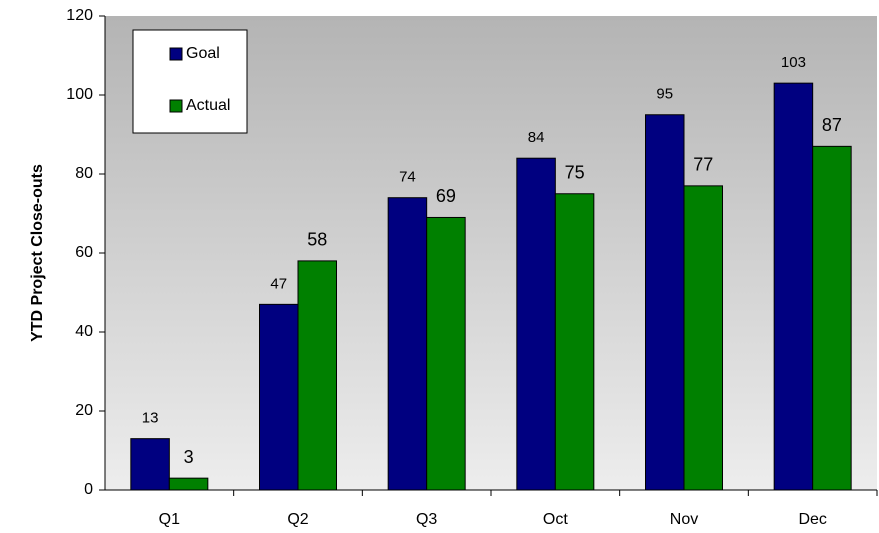 The height and width of the screenshot is (533, 879). I want to click on data-label: 84, so click(536, 137).